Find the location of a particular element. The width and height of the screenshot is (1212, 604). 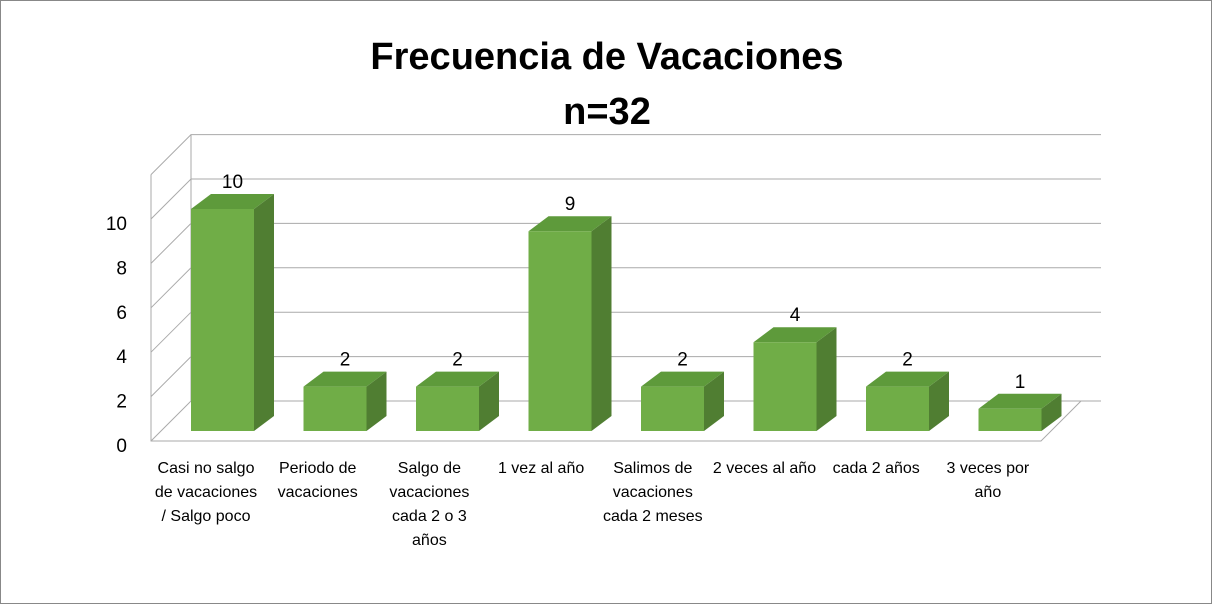

value-label: 1 is located at coordinates (1020, 382).